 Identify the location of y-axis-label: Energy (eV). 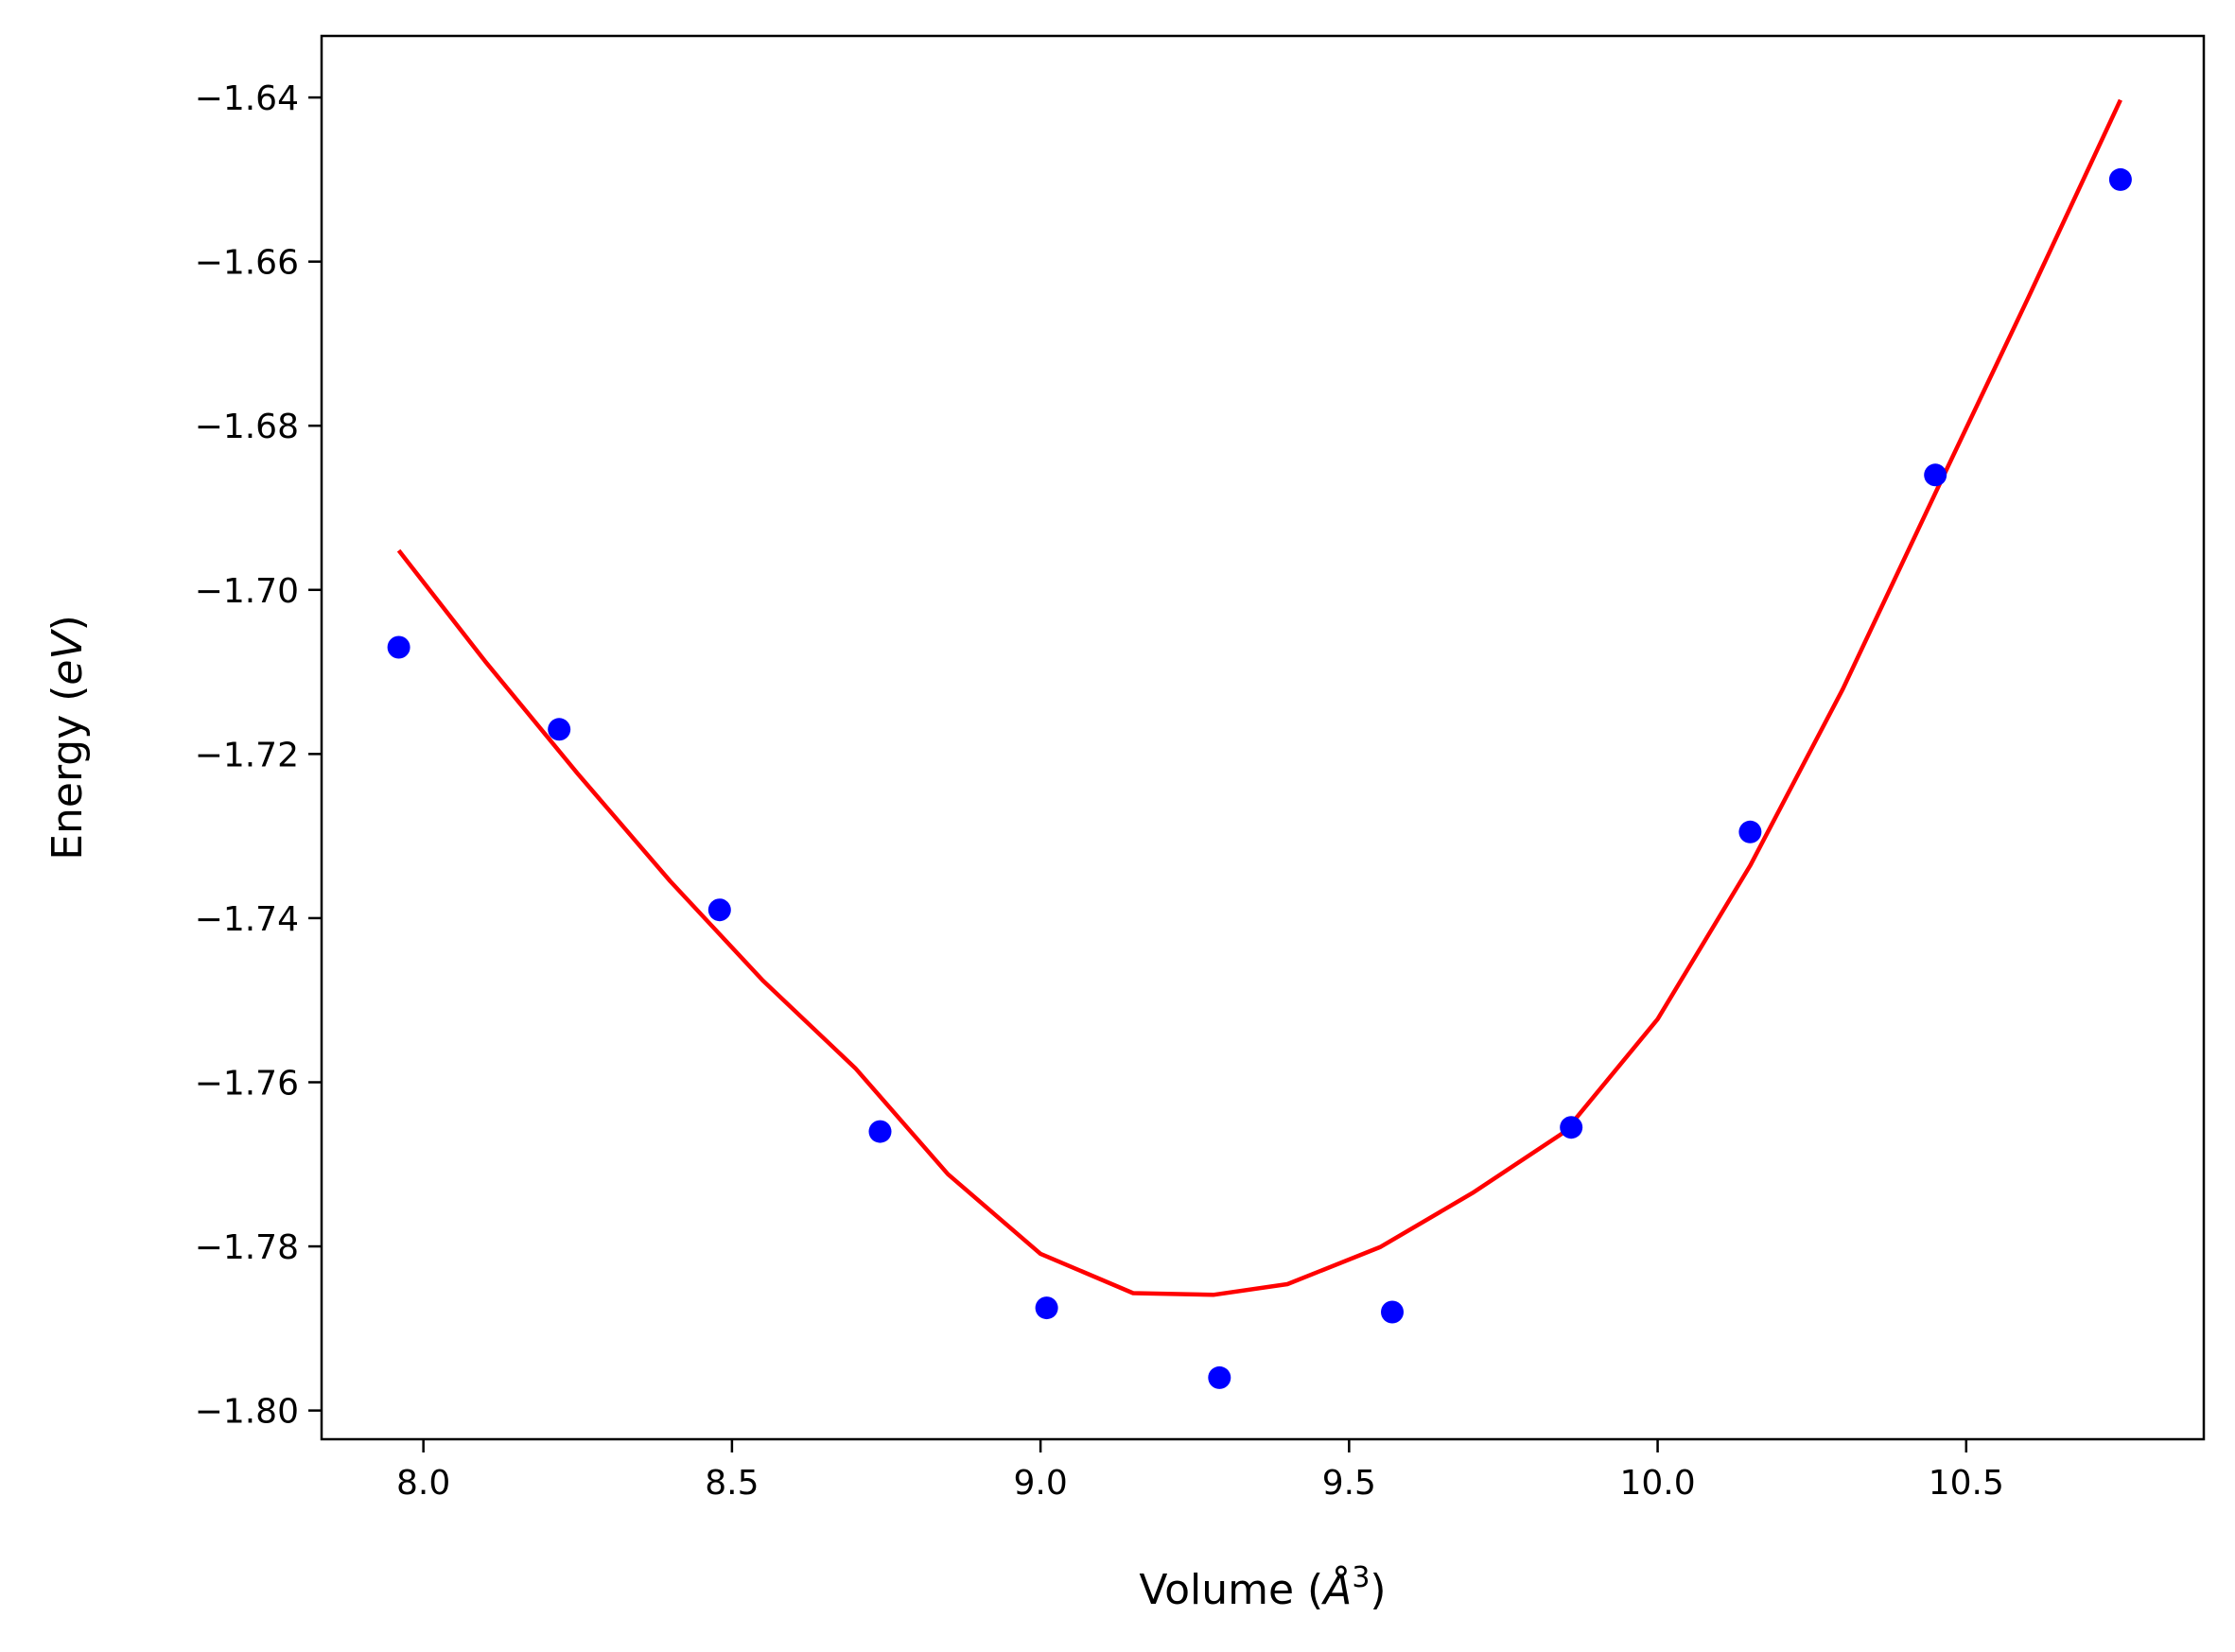
(68, 738).